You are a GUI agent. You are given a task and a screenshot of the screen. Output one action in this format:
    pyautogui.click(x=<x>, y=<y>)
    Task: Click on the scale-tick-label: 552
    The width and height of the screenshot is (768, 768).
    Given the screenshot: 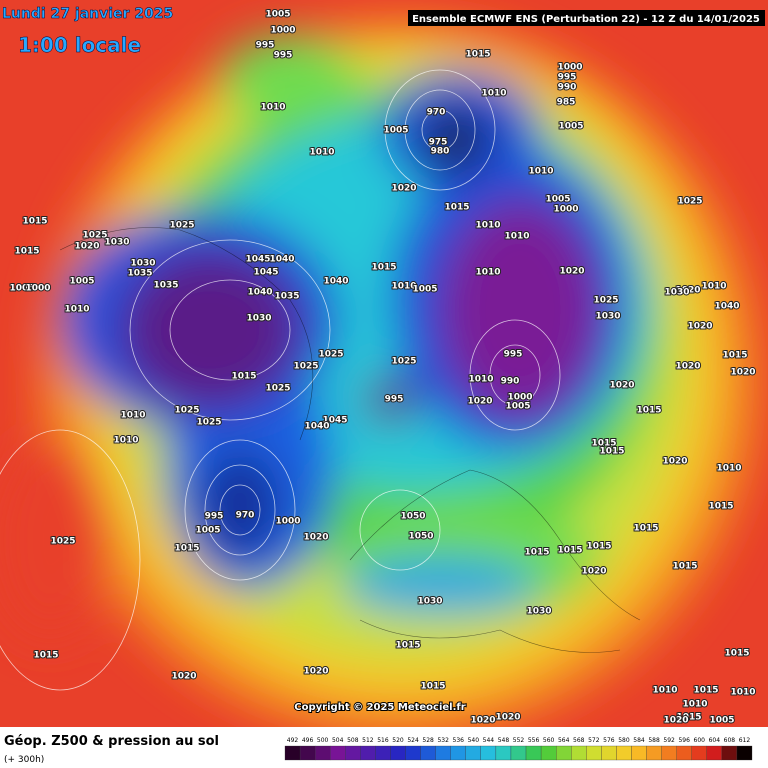 What is the action you would take?
    pyautogui.click(x=519, y=740)
    